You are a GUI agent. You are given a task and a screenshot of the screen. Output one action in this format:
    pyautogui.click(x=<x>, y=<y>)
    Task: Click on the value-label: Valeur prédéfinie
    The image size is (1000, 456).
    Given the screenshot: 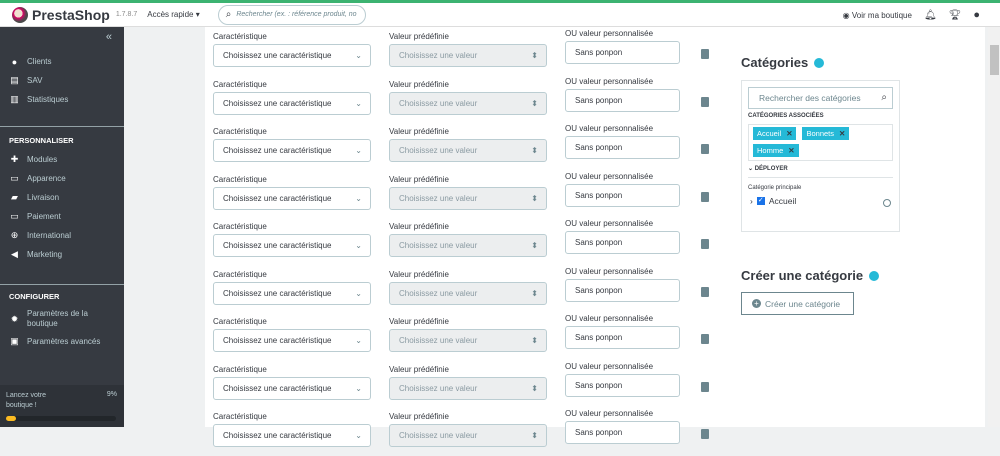 What is the action you would take?
    pyautogui.click(x=419, y=36)
    